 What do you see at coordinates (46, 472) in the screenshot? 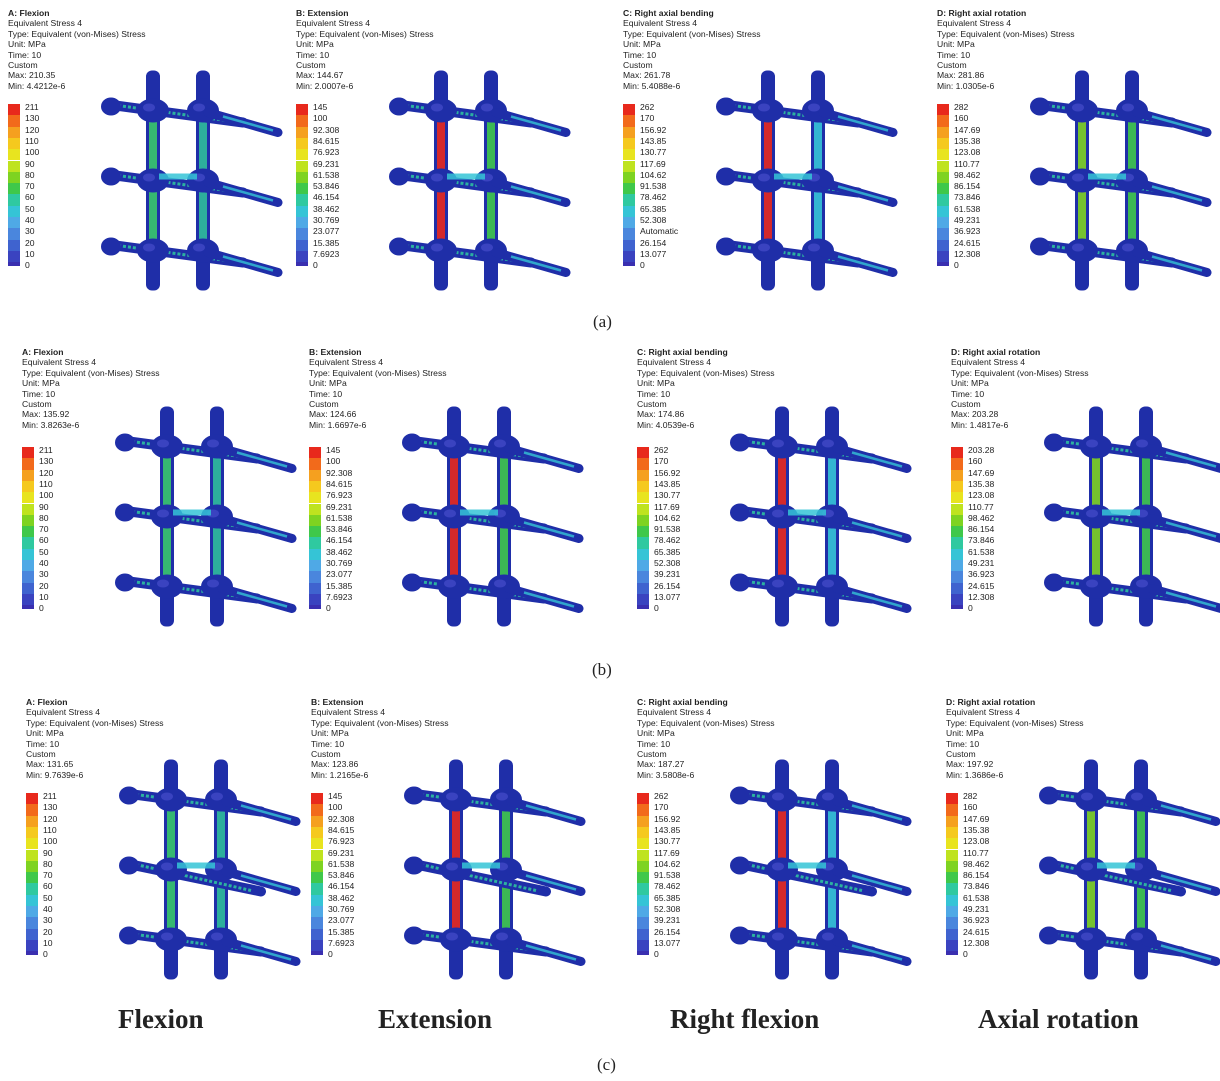
I see `legend-tick-label: 120` at bounding box center [46, 472].